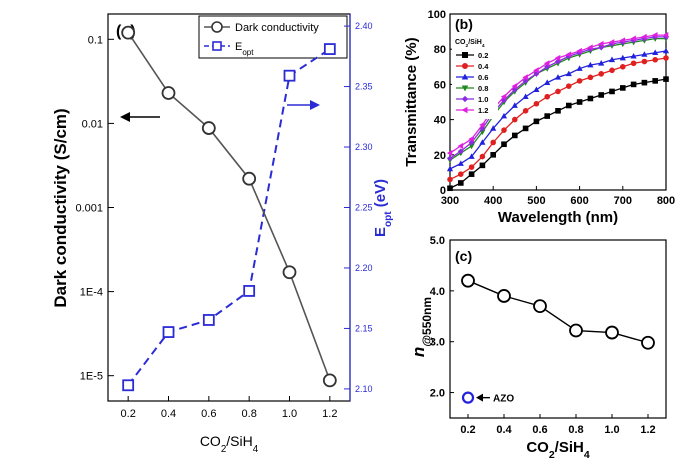  Describe the element at coordinates (558, 450) in the screenshot. I see `panel-c-x-axis-label: CO2/SiH4` at that location.